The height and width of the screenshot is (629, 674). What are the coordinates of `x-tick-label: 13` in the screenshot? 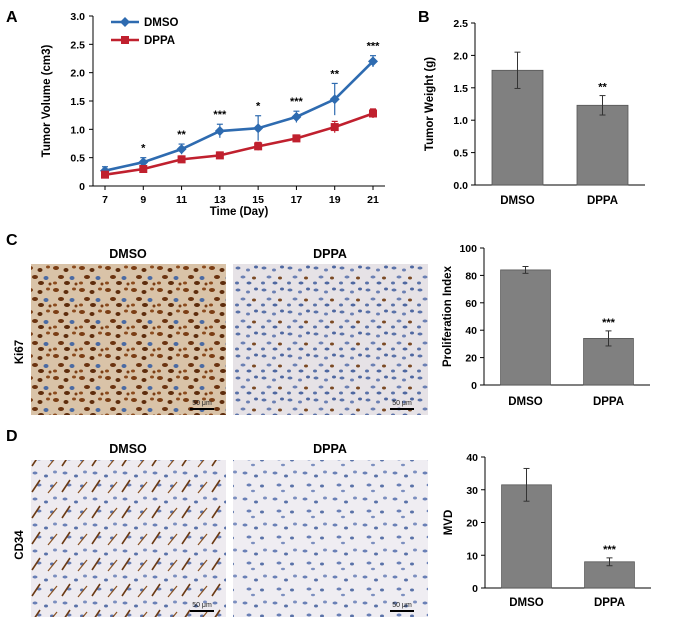 It's located at (220, 200).